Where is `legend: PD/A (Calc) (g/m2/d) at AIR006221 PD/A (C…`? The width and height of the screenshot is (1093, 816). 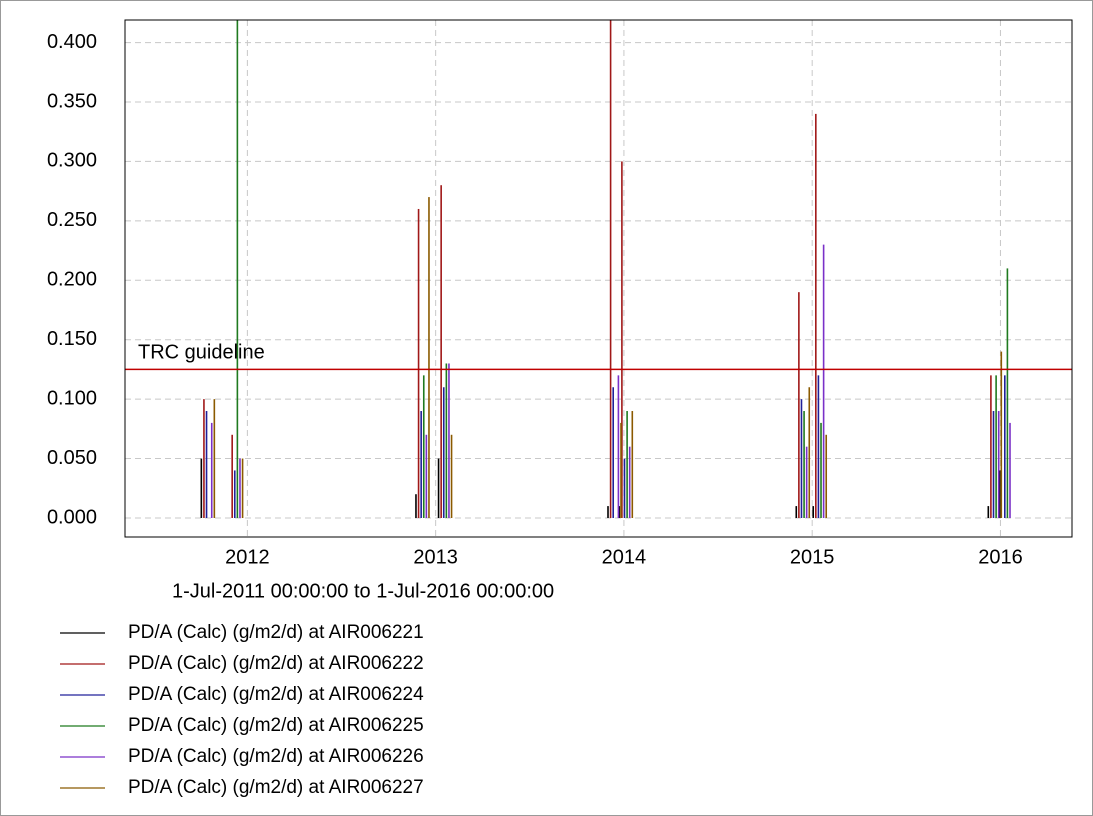
legend: PD/A (Calc) (g/m2/d) at AIR006221 PD/A (C… is located at coordinates (242, 710).